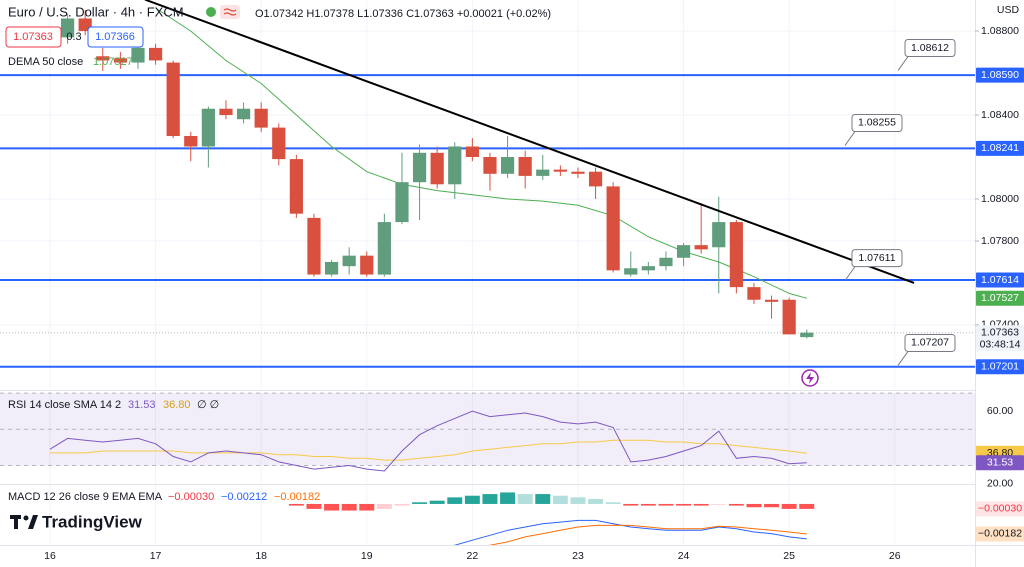  I want to click on symbol-title: Euro / U.S. Dollar · 4h · FXCM, so click(96, 11).